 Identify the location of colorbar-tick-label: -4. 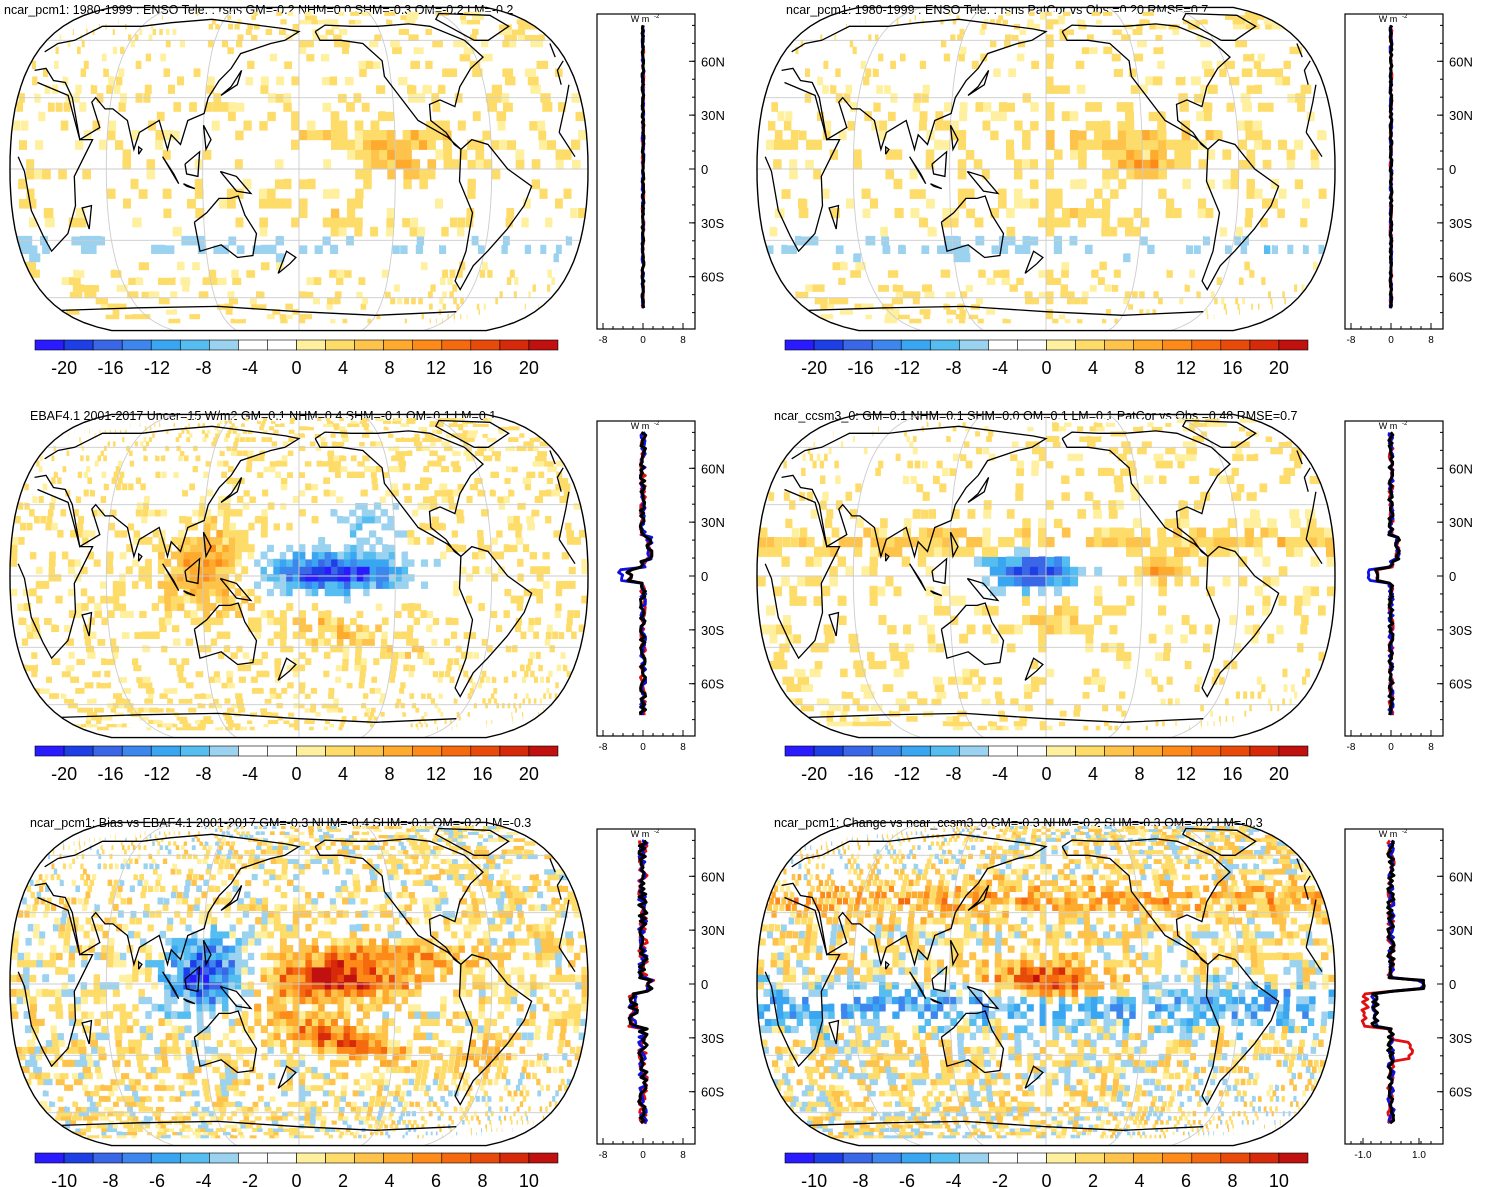
(953, 1179).